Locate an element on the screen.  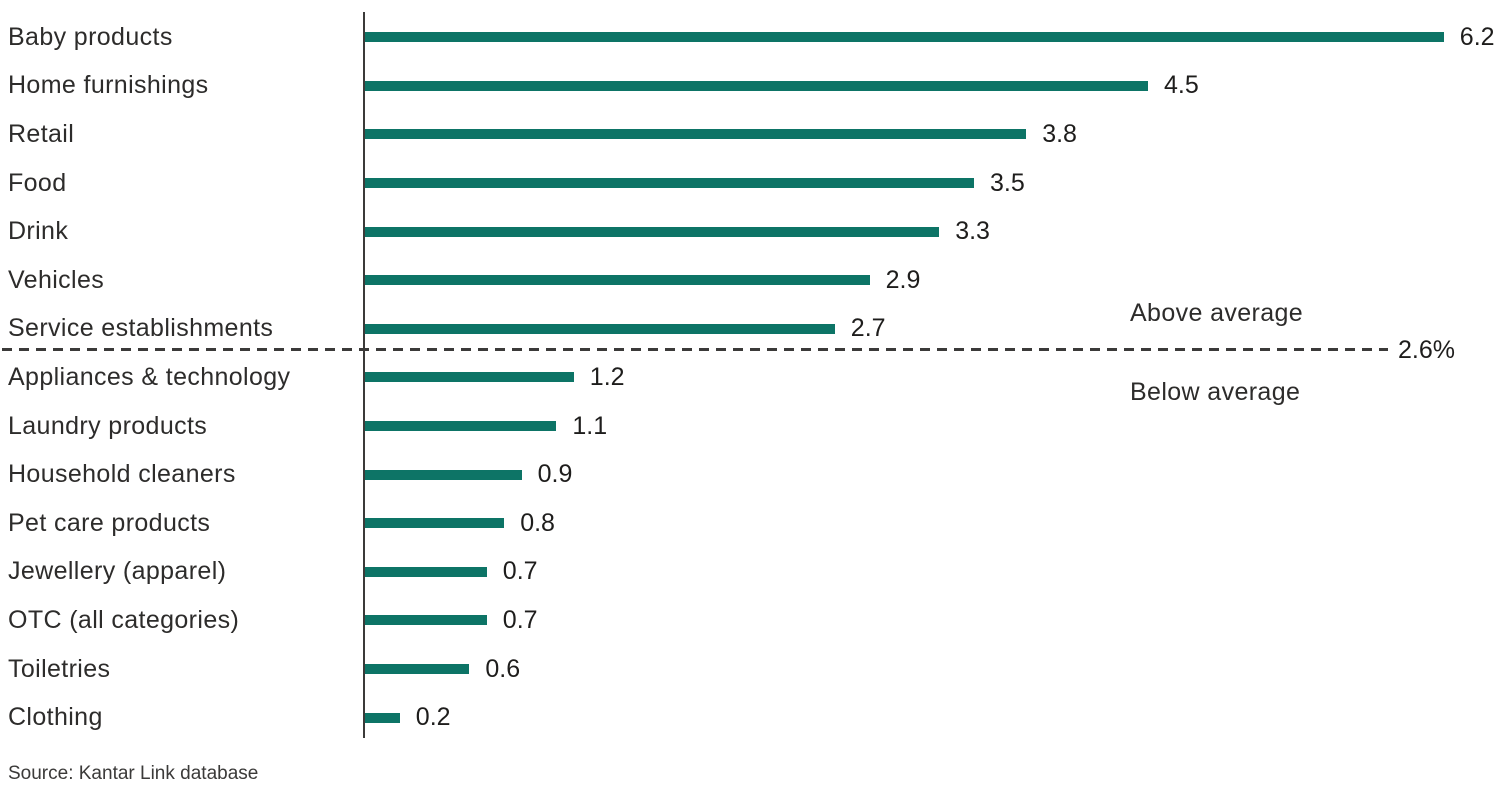
chart-row: Vehicles 2.9 is located at coordinates (750, 280).